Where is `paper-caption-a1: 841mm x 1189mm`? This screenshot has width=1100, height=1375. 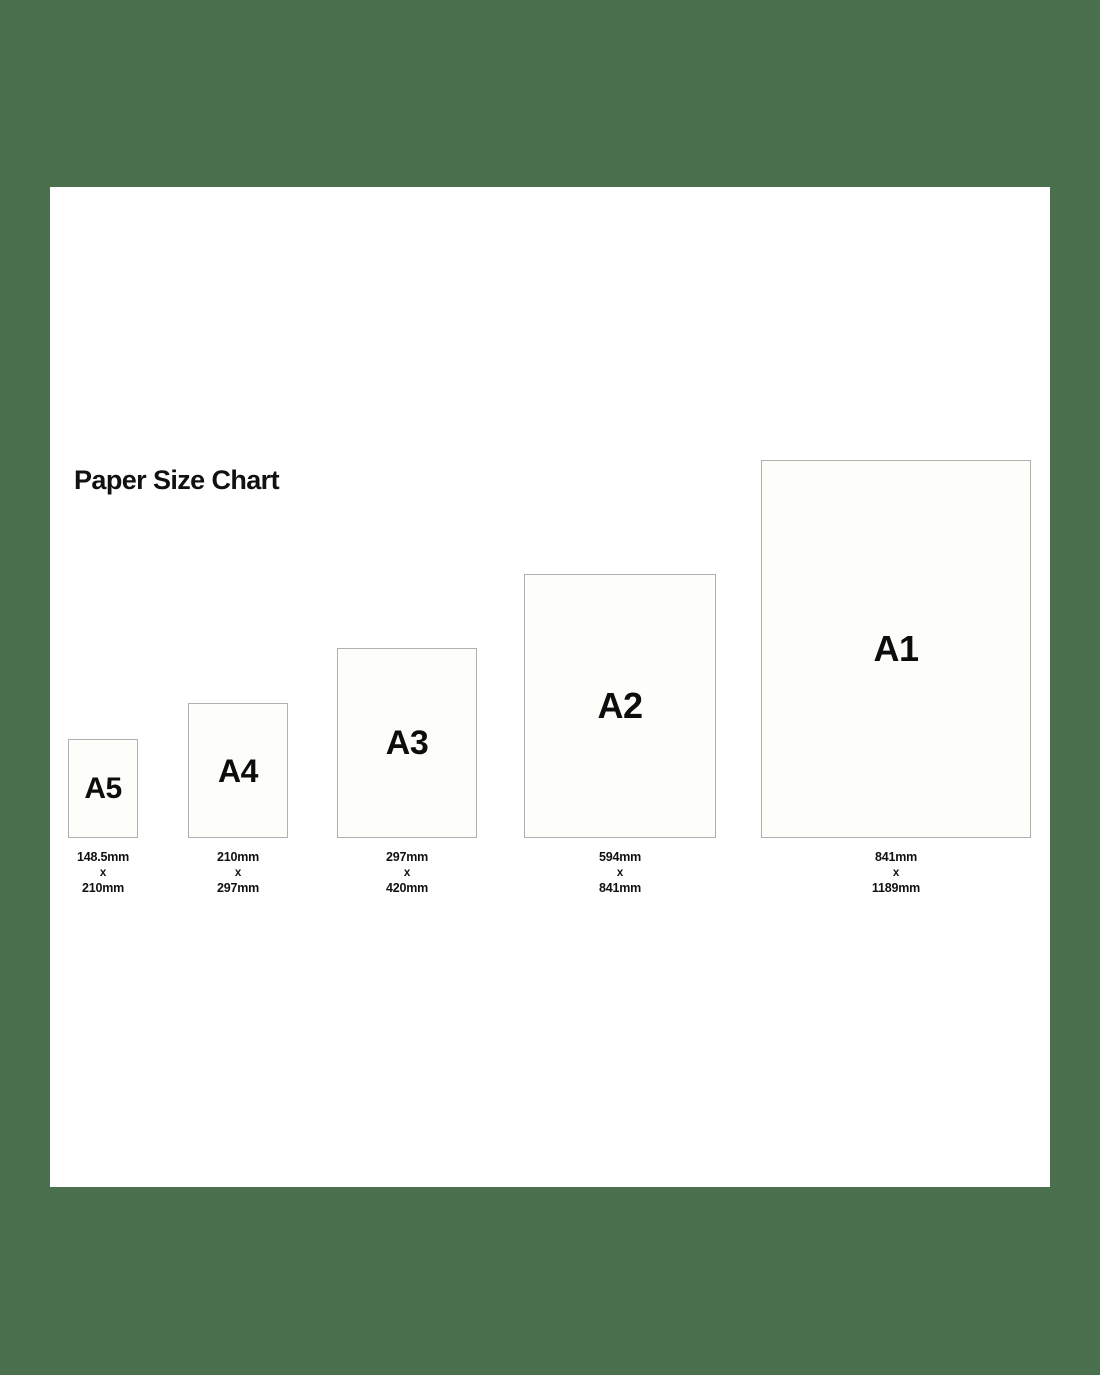
paper-caption-a1: 841mm x 1189mm is located at coordinates (896, 873).